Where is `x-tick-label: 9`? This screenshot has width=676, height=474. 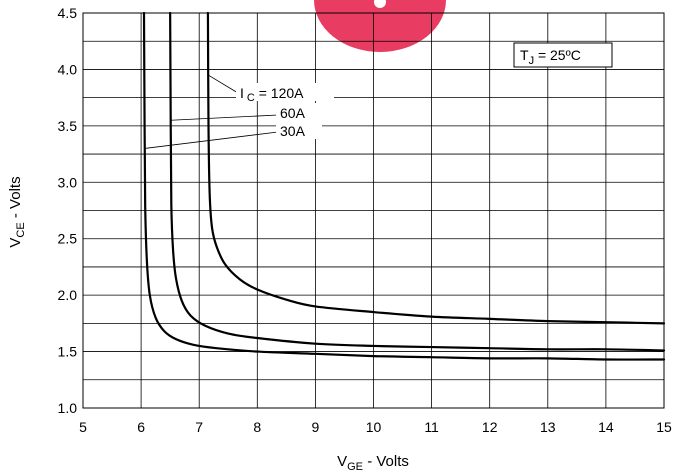 x-tick-label: 9 is located at coordinates (316, 427).